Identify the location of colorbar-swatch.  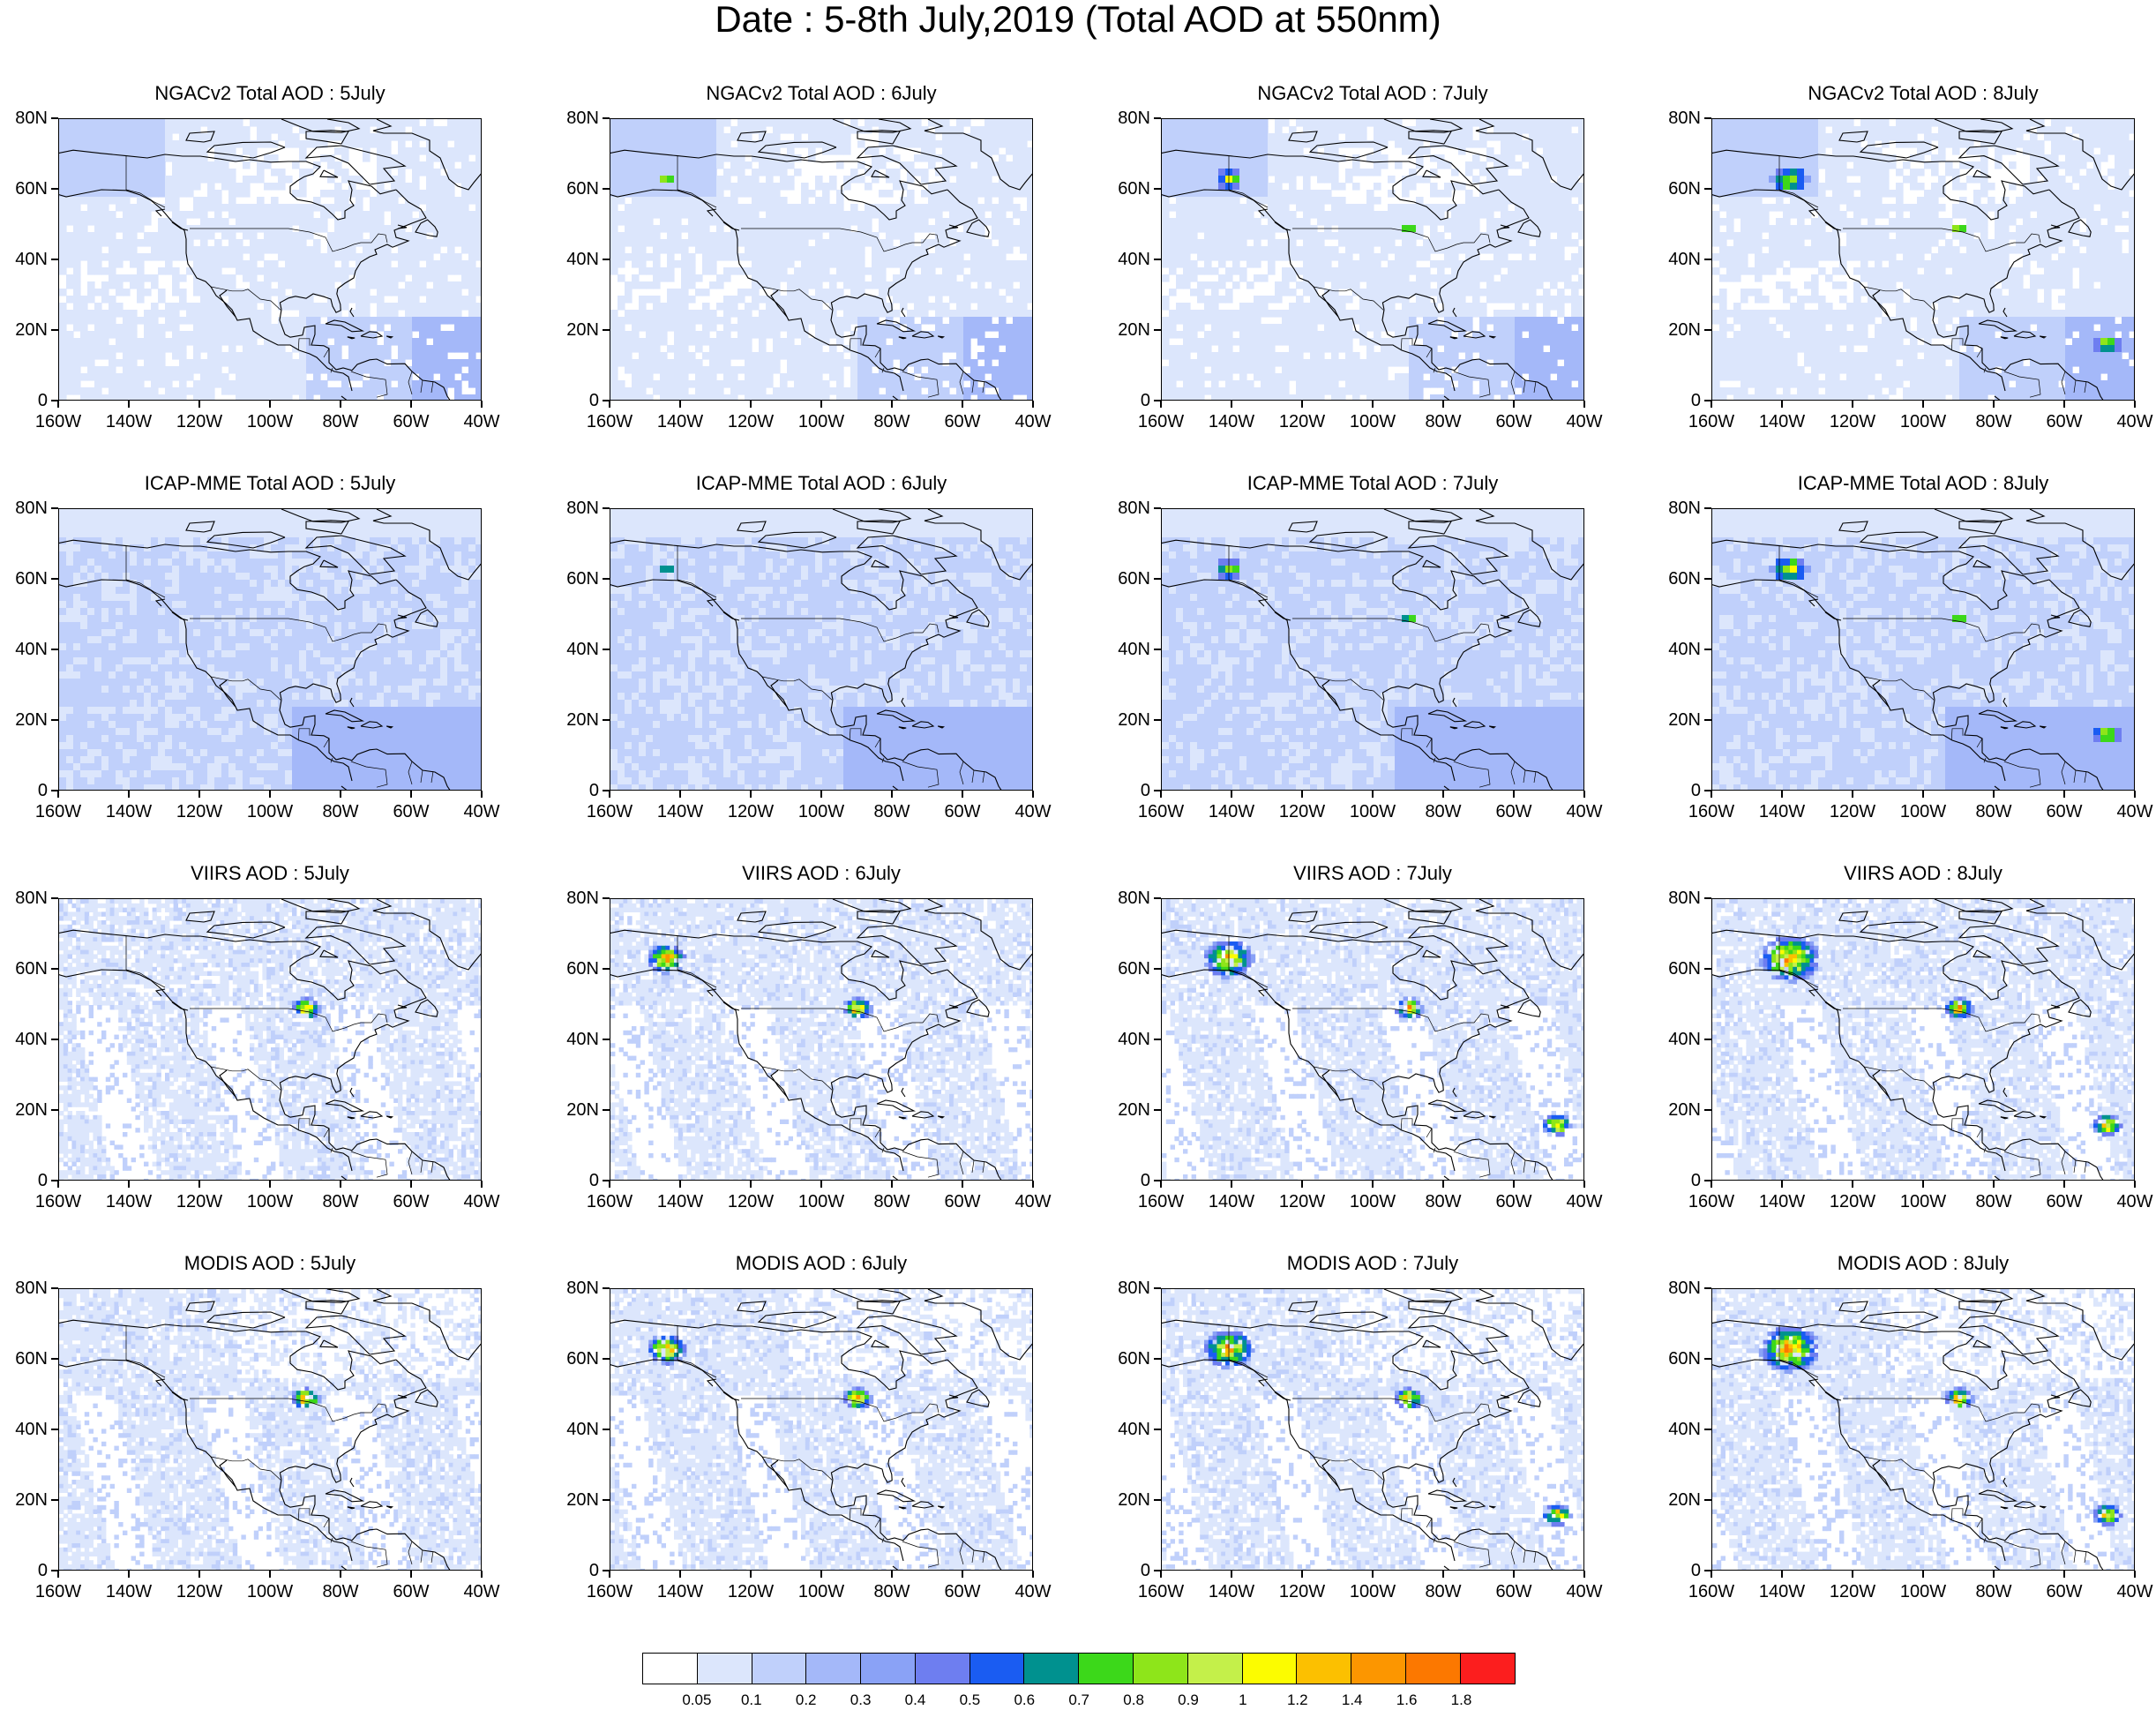
(1378, 1669).